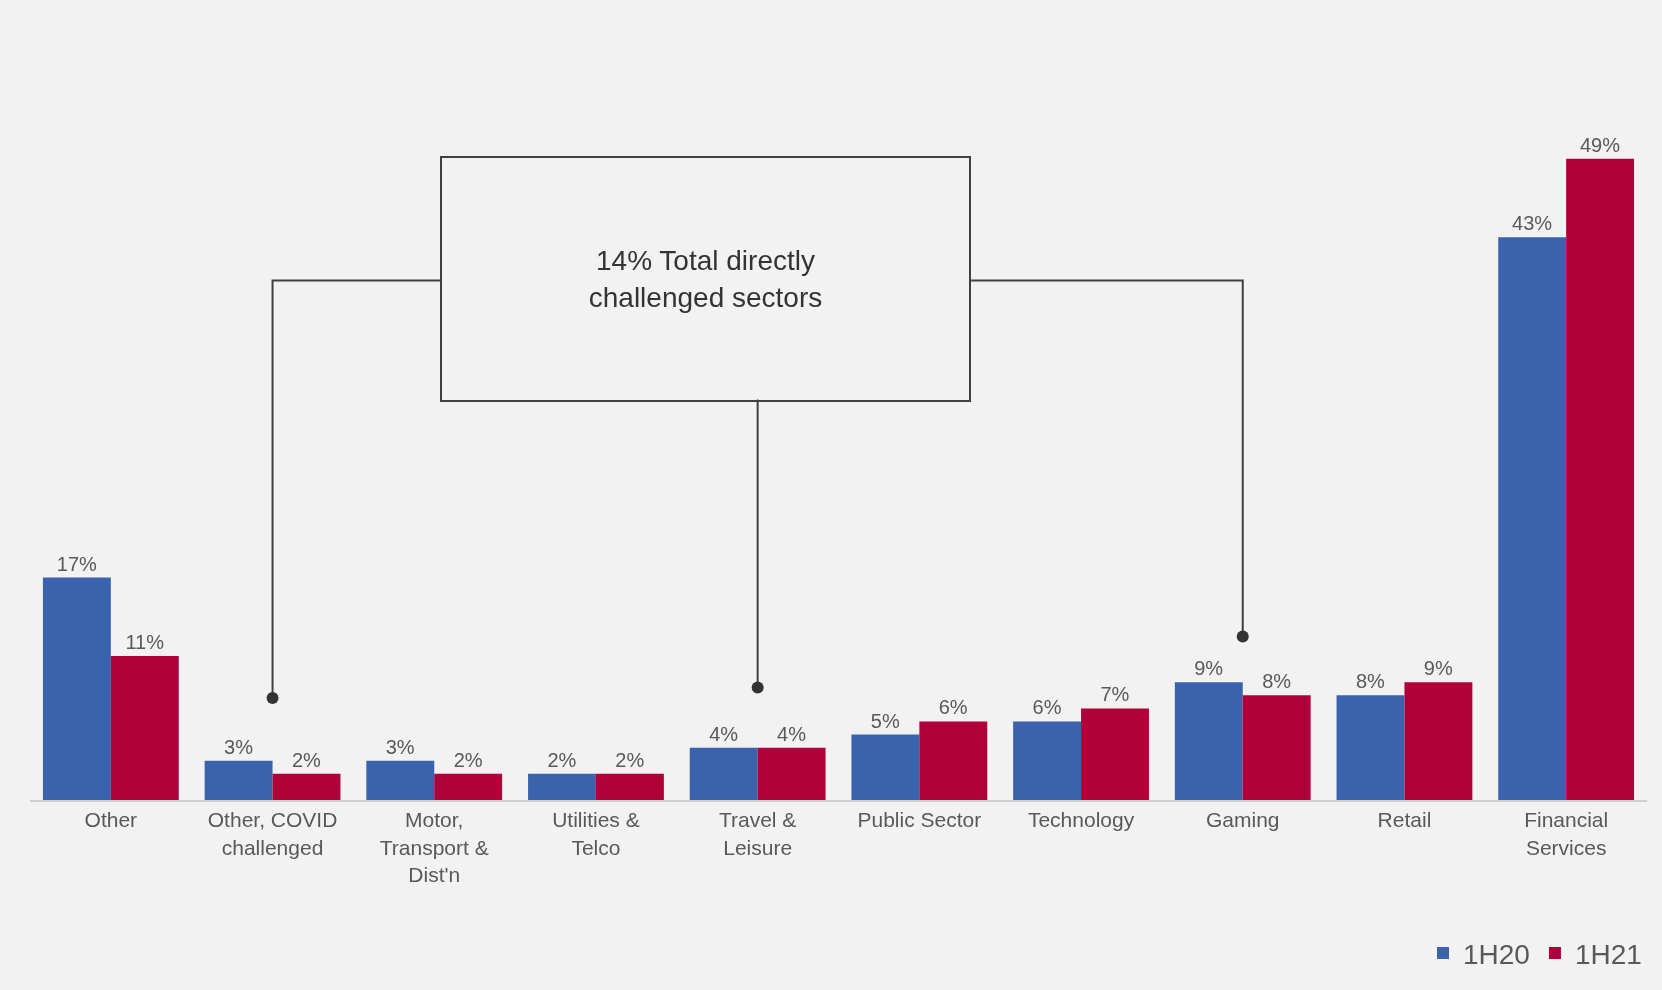 The height and width of the screenshot is (990, 1662). I want to click on legend-label: 1H21, so click(1608, 954).